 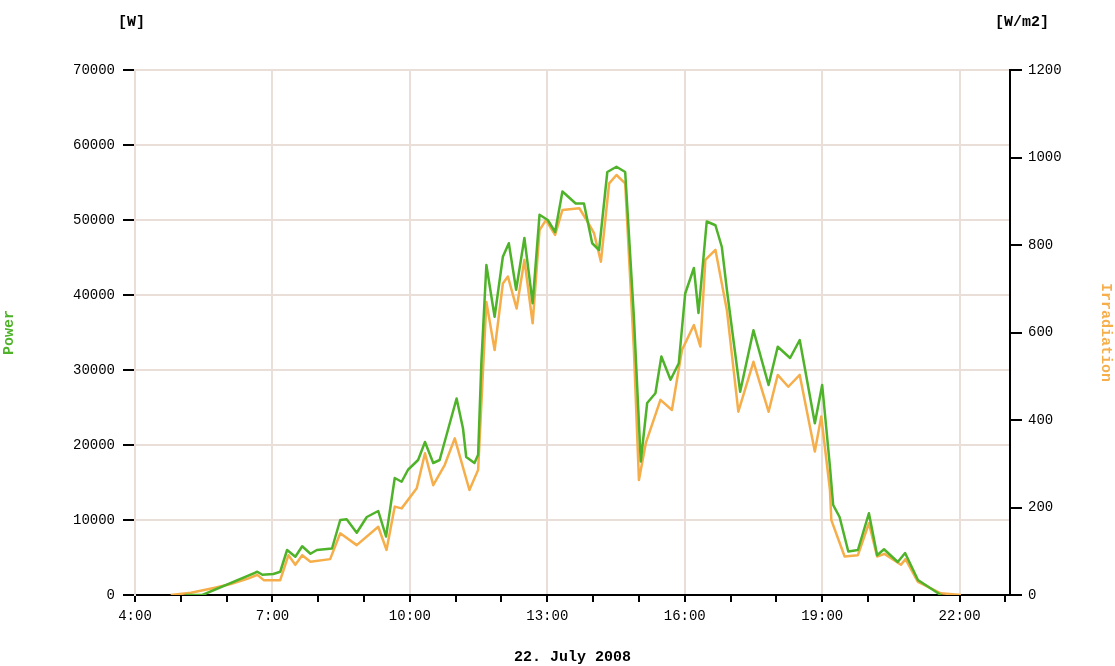 I want to click on y2-tick-label: 1200, so click(x=1045, y=69).